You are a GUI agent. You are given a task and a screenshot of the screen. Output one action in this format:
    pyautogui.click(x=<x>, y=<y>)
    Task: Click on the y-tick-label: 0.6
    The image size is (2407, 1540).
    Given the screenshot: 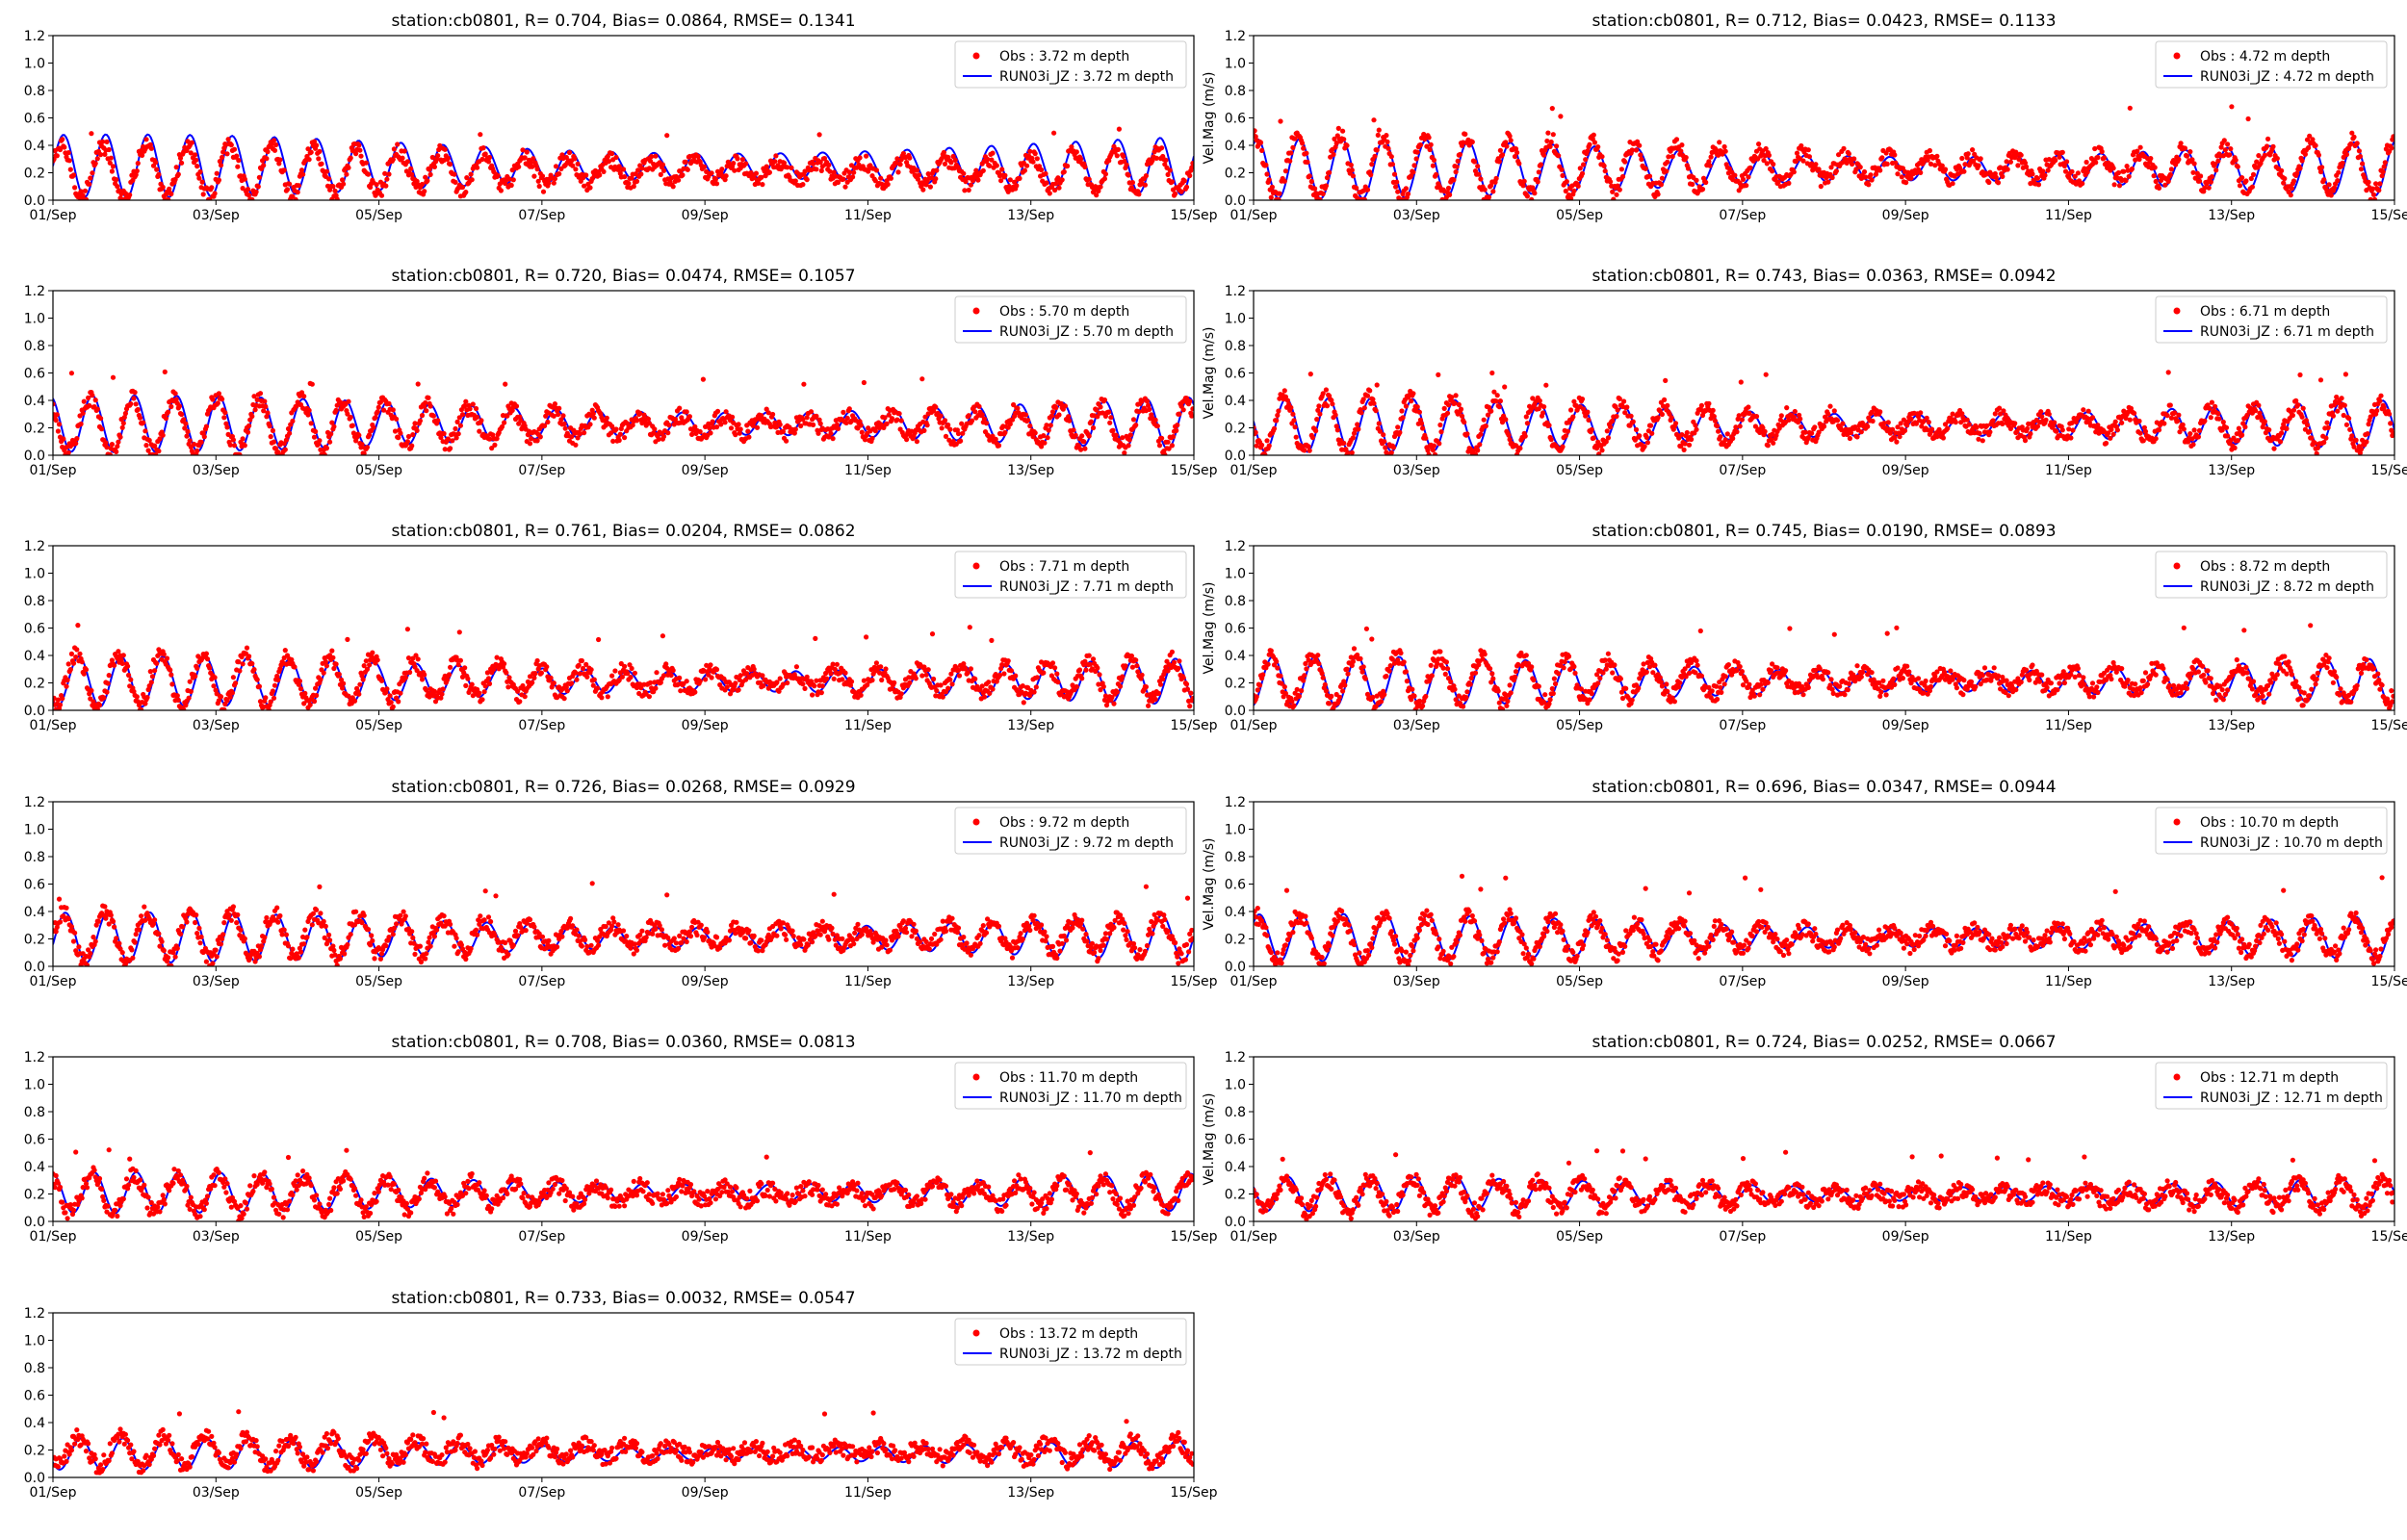 What is the action you would take?
    pyautogui.click(x=1235, y=374)
    